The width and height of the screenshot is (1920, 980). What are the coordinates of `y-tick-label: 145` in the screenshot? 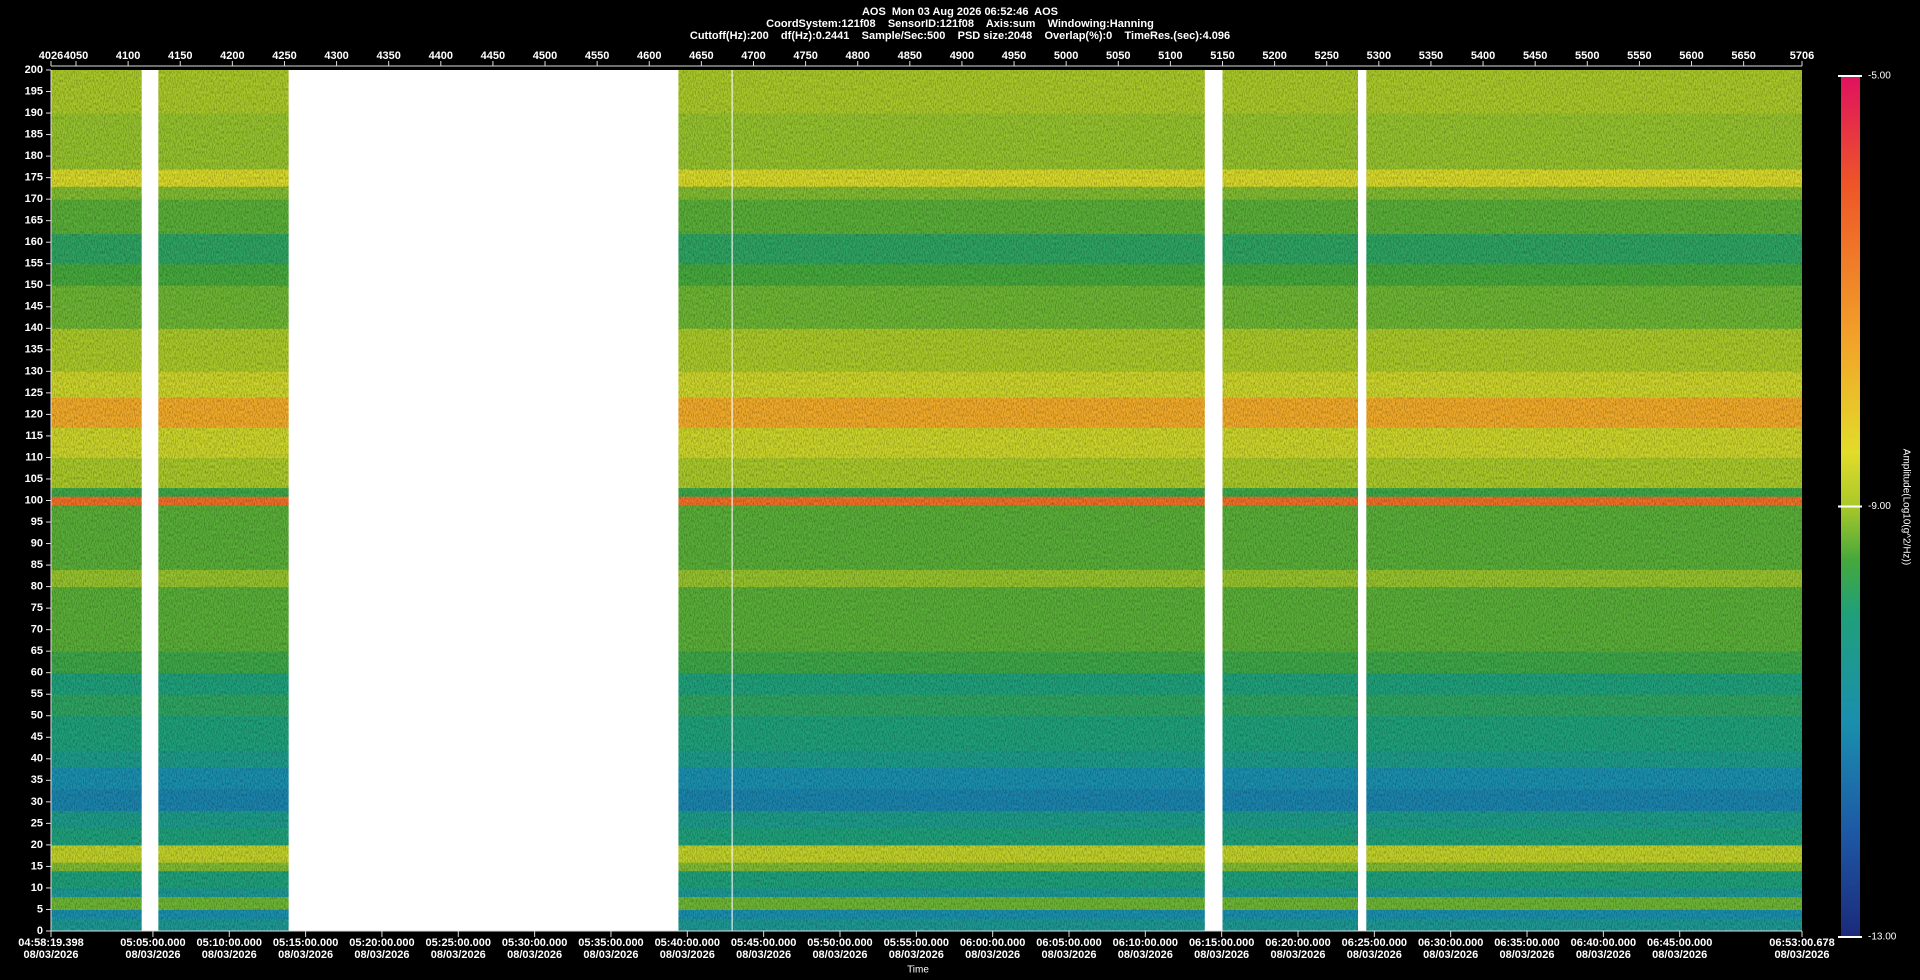 It's located at (34, 307).